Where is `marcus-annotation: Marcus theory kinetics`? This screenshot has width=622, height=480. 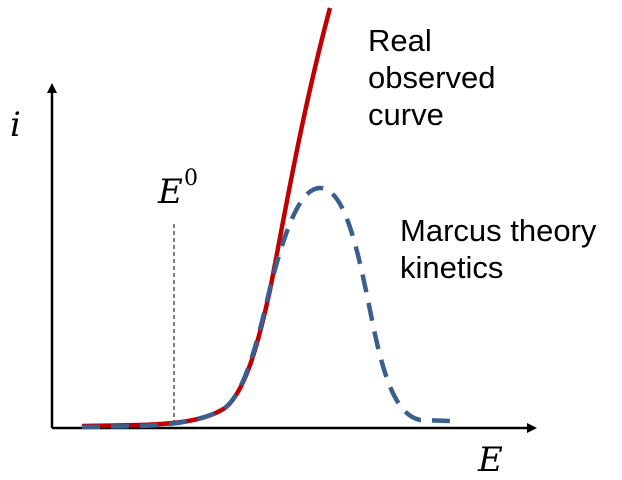 marcus-annotation: Marcus theory kinetics is located at coordinates (498, 249).